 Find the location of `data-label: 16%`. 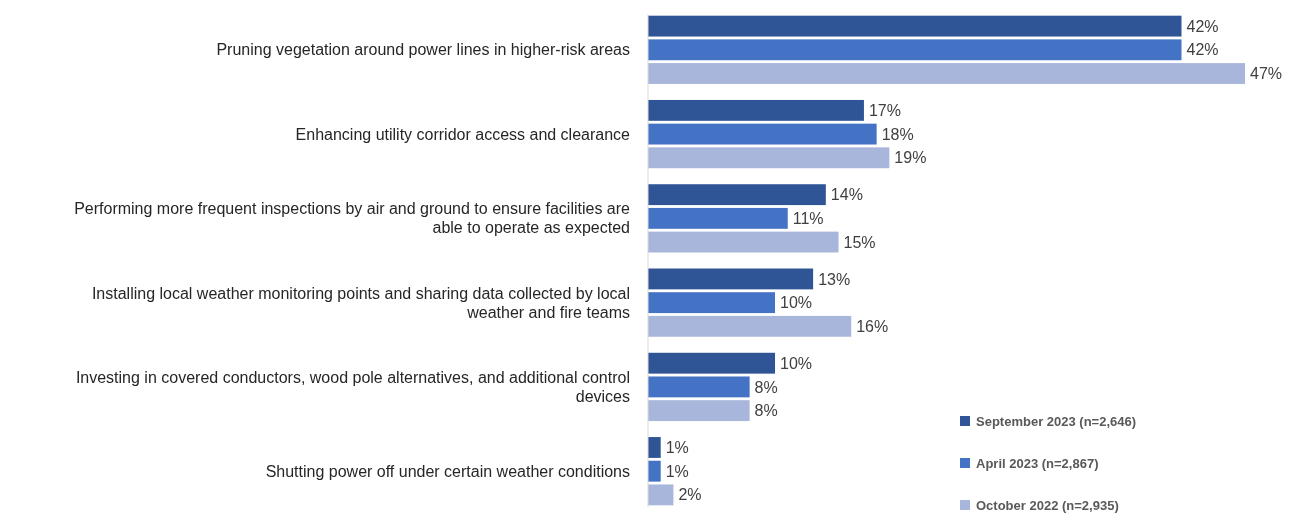

data-label: 16% is located at coordinates (872, 326).